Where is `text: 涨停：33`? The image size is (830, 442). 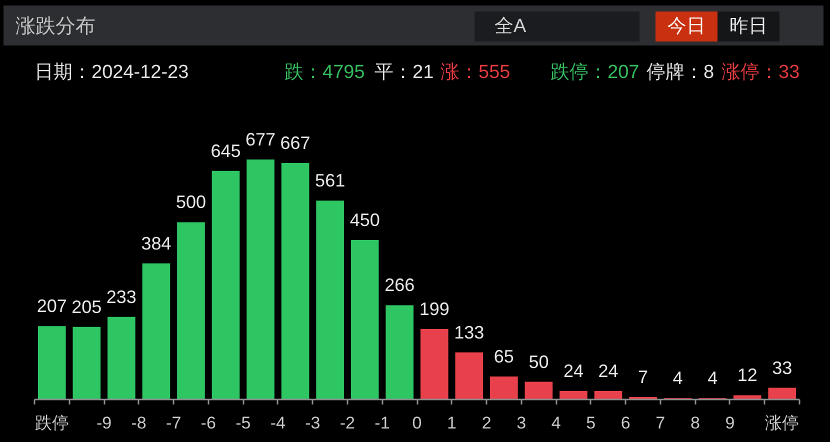 text: 涨停：33 is located at coordinates (761, 72).